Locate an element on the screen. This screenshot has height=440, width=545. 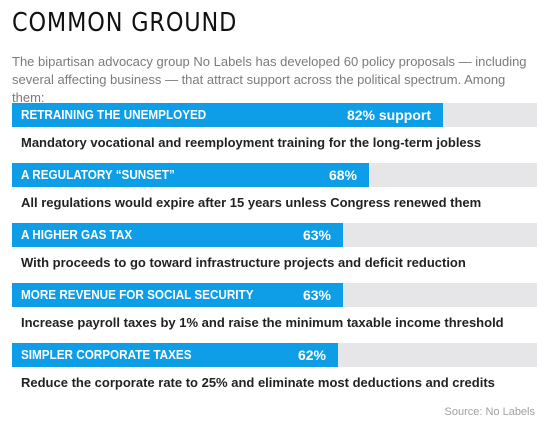
bar-category-label: A REGULATORY “SUNSET” is located at coordinates (98, 174).